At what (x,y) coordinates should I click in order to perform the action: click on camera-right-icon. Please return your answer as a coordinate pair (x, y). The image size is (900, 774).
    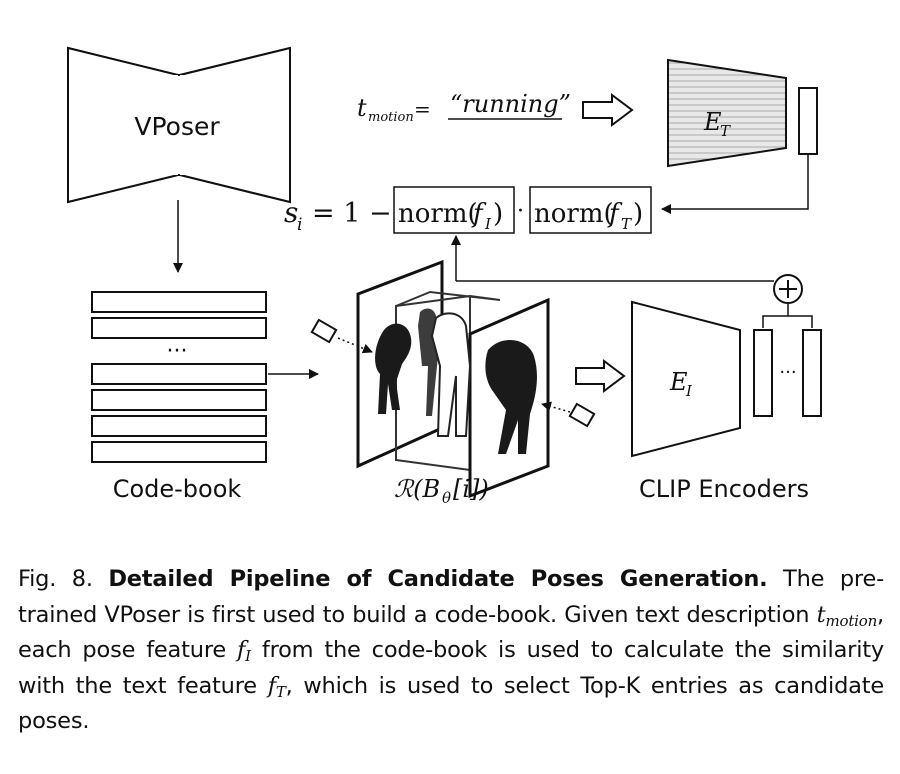
    Looking at the image, I should click on (568, 414).